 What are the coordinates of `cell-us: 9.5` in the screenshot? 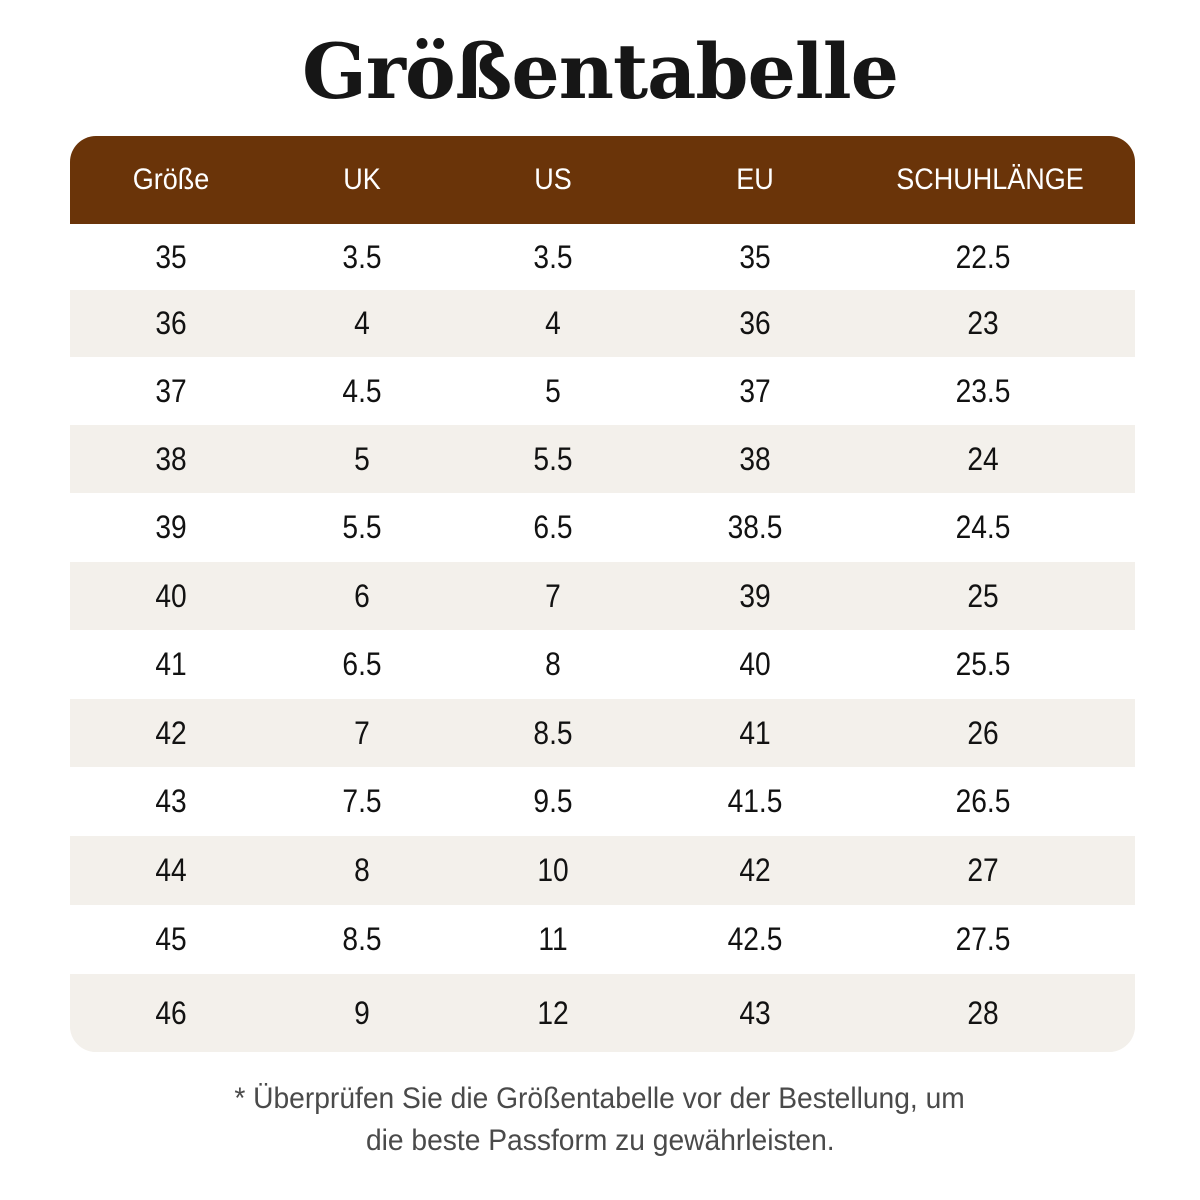 It's located at (553, 801).